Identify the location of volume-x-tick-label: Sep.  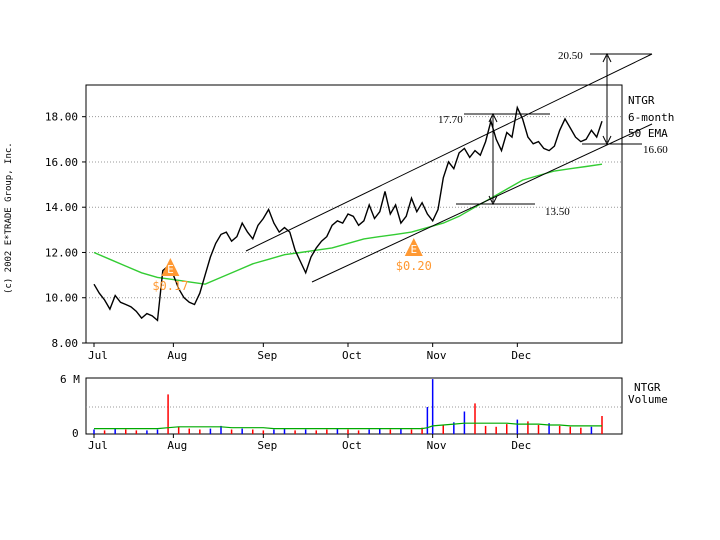
(267, 445).